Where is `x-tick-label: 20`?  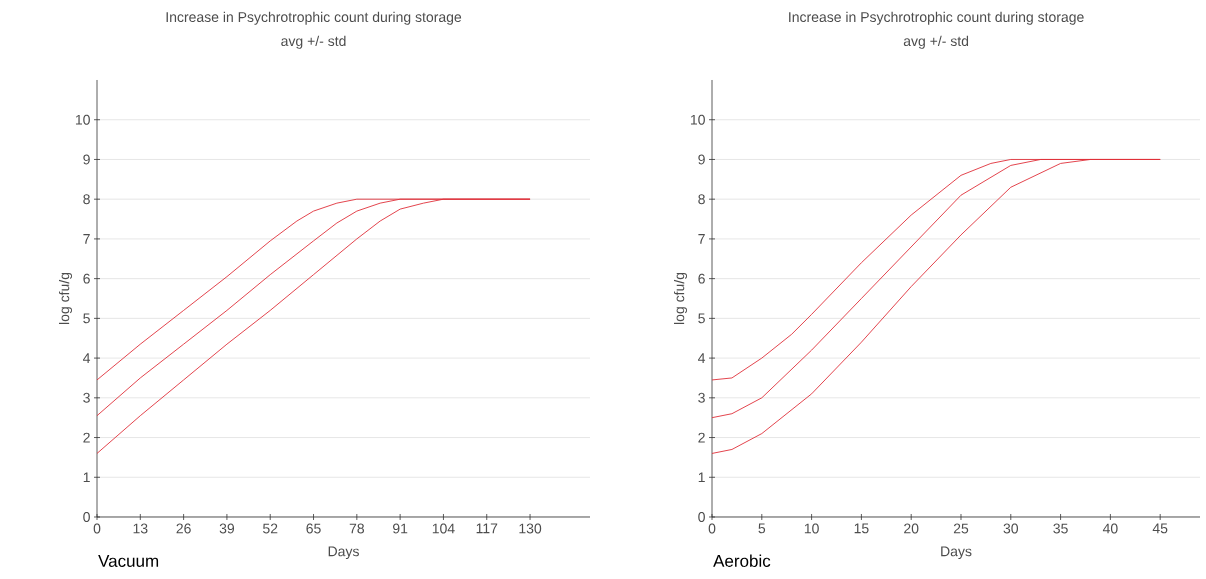 x-tick-label: 20 is located at coordinates (911, 528).